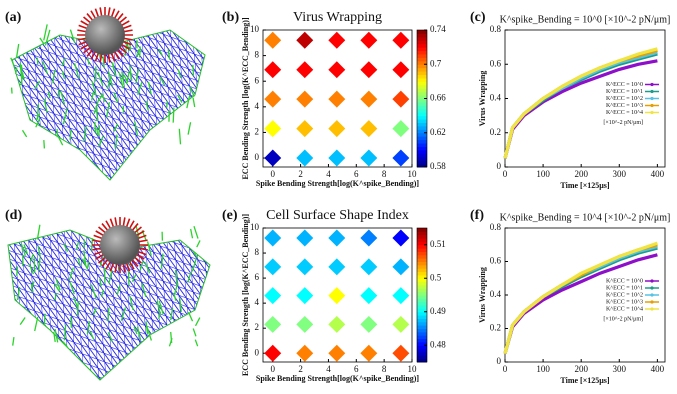 This screenshot has height=394, width=677. Describe the element at coordinates (624, 85) in the screenshot. I see `legend-label: K^ECC = 10^0` at that location.